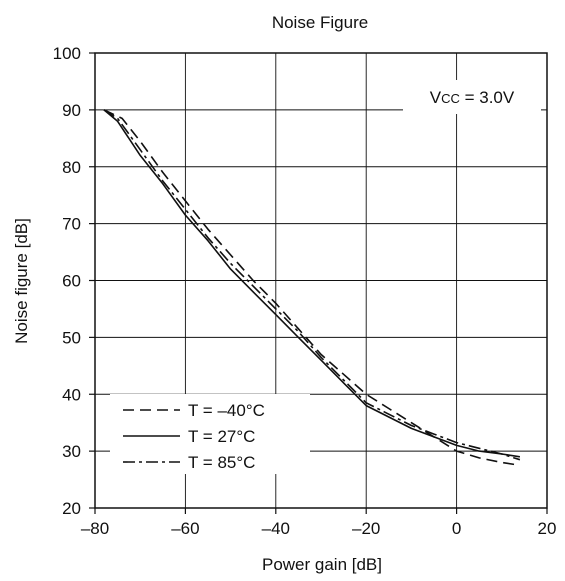 This screenshot has width=565, height=581. I want to click on legend-background, so click(210, 434).